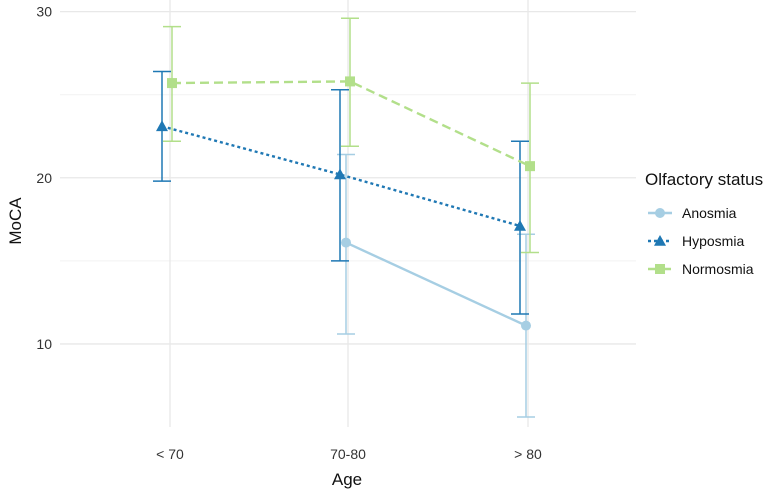 The height and width of the screenshot is (492, 780). What do you see at coordinates (704, 179) in the screenshot?
I see `legend-title: Olfactory status` at bounding box center [704, 179].